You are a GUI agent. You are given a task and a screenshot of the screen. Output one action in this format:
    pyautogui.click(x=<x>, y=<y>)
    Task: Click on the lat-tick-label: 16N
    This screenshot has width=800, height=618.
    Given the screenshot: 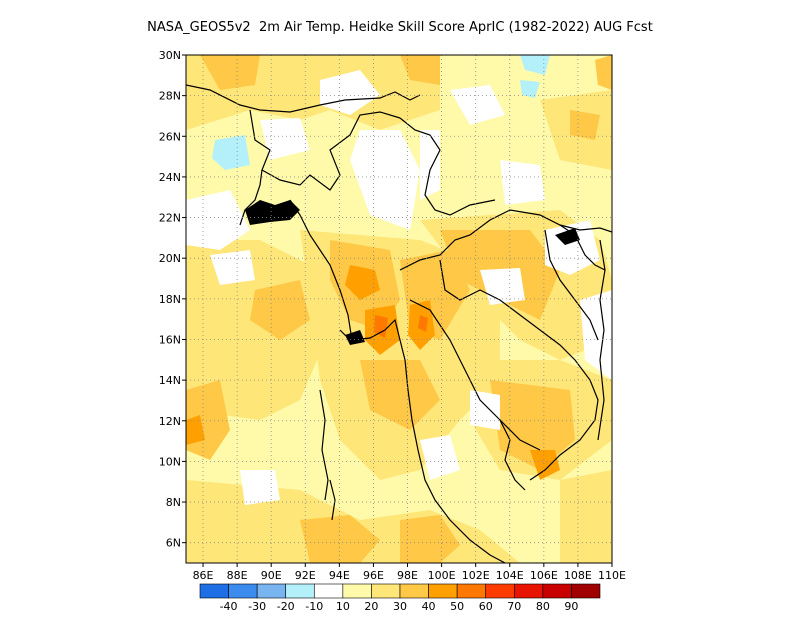 What is the action you would take?
    pyautogui.click(x=170, y=339)
    